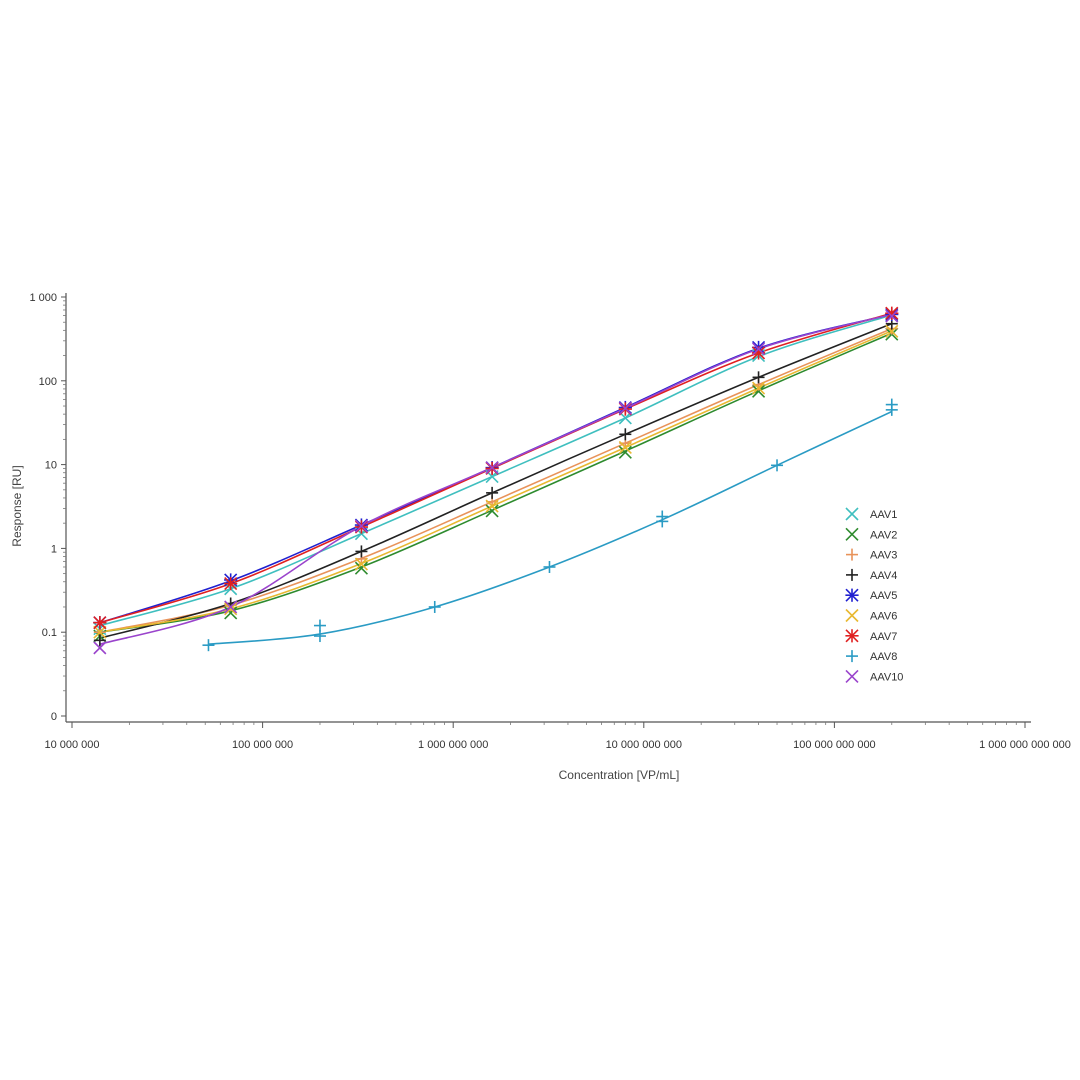 This screenshot has height=1080, width=1080. I want to click on legend-label: AAV2, so click(883, 535).